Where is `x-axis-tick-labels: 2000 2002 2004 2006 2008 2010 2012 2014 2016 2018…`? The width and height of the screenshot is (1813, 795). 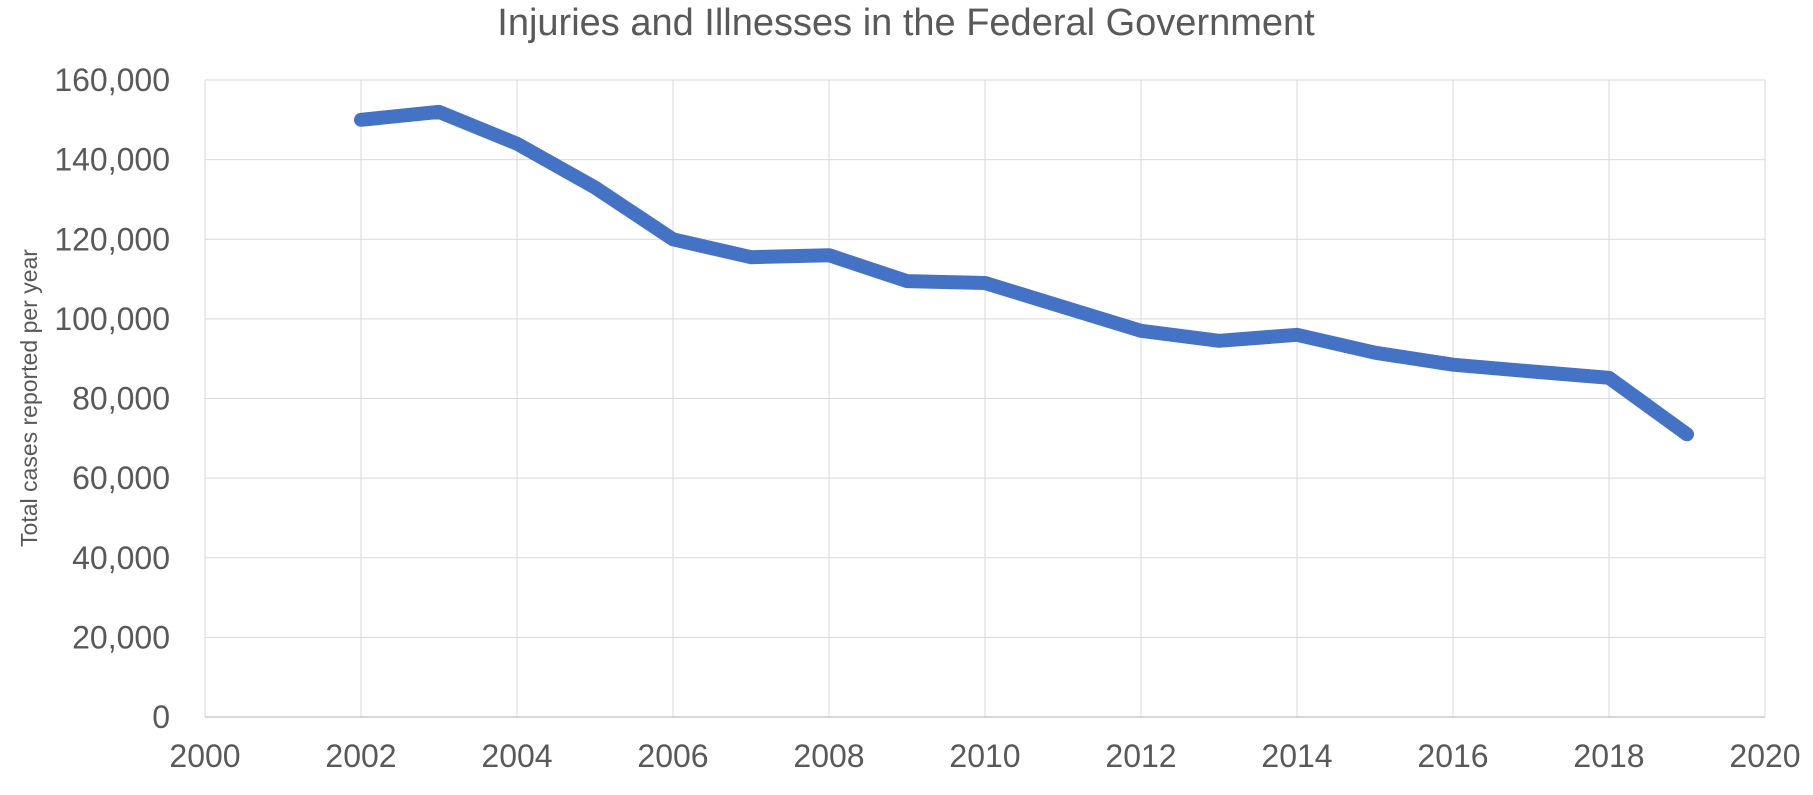
x-axis-tick-labels: 2000 2002 2004 2006 2008 2010 2012 2014 2016 2018… is located at coordinates (984, 756).